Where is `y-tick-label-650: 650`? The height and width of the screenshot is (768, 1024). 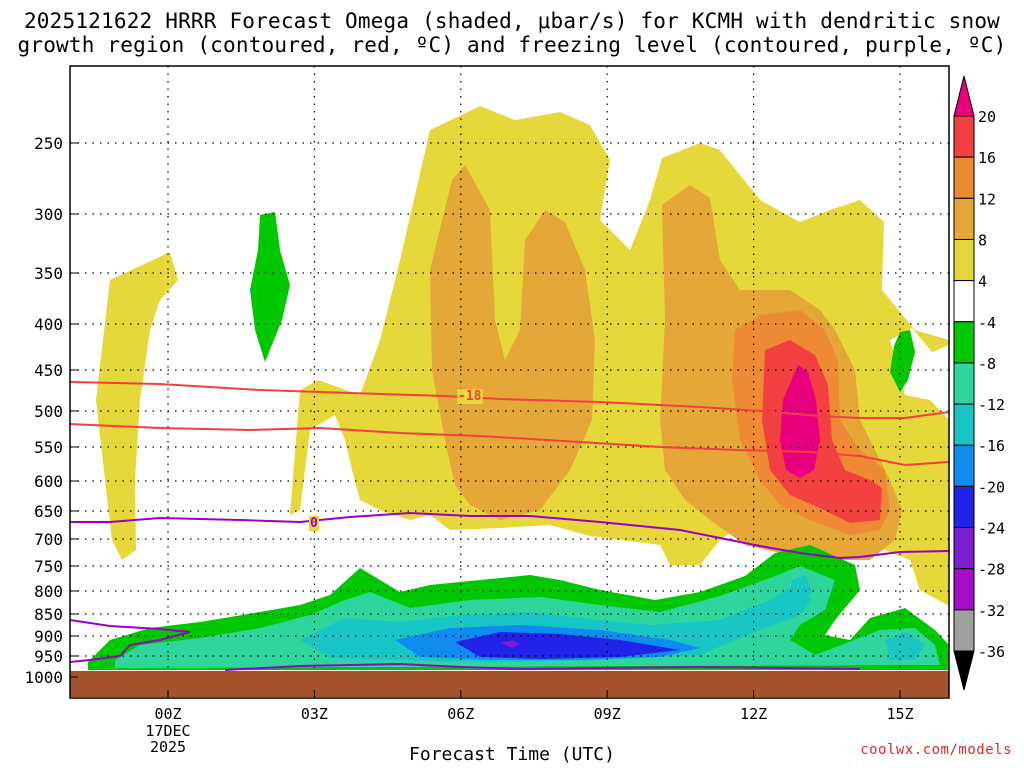
y-tick-label-650: 650 is located at coordinates (48, 511).